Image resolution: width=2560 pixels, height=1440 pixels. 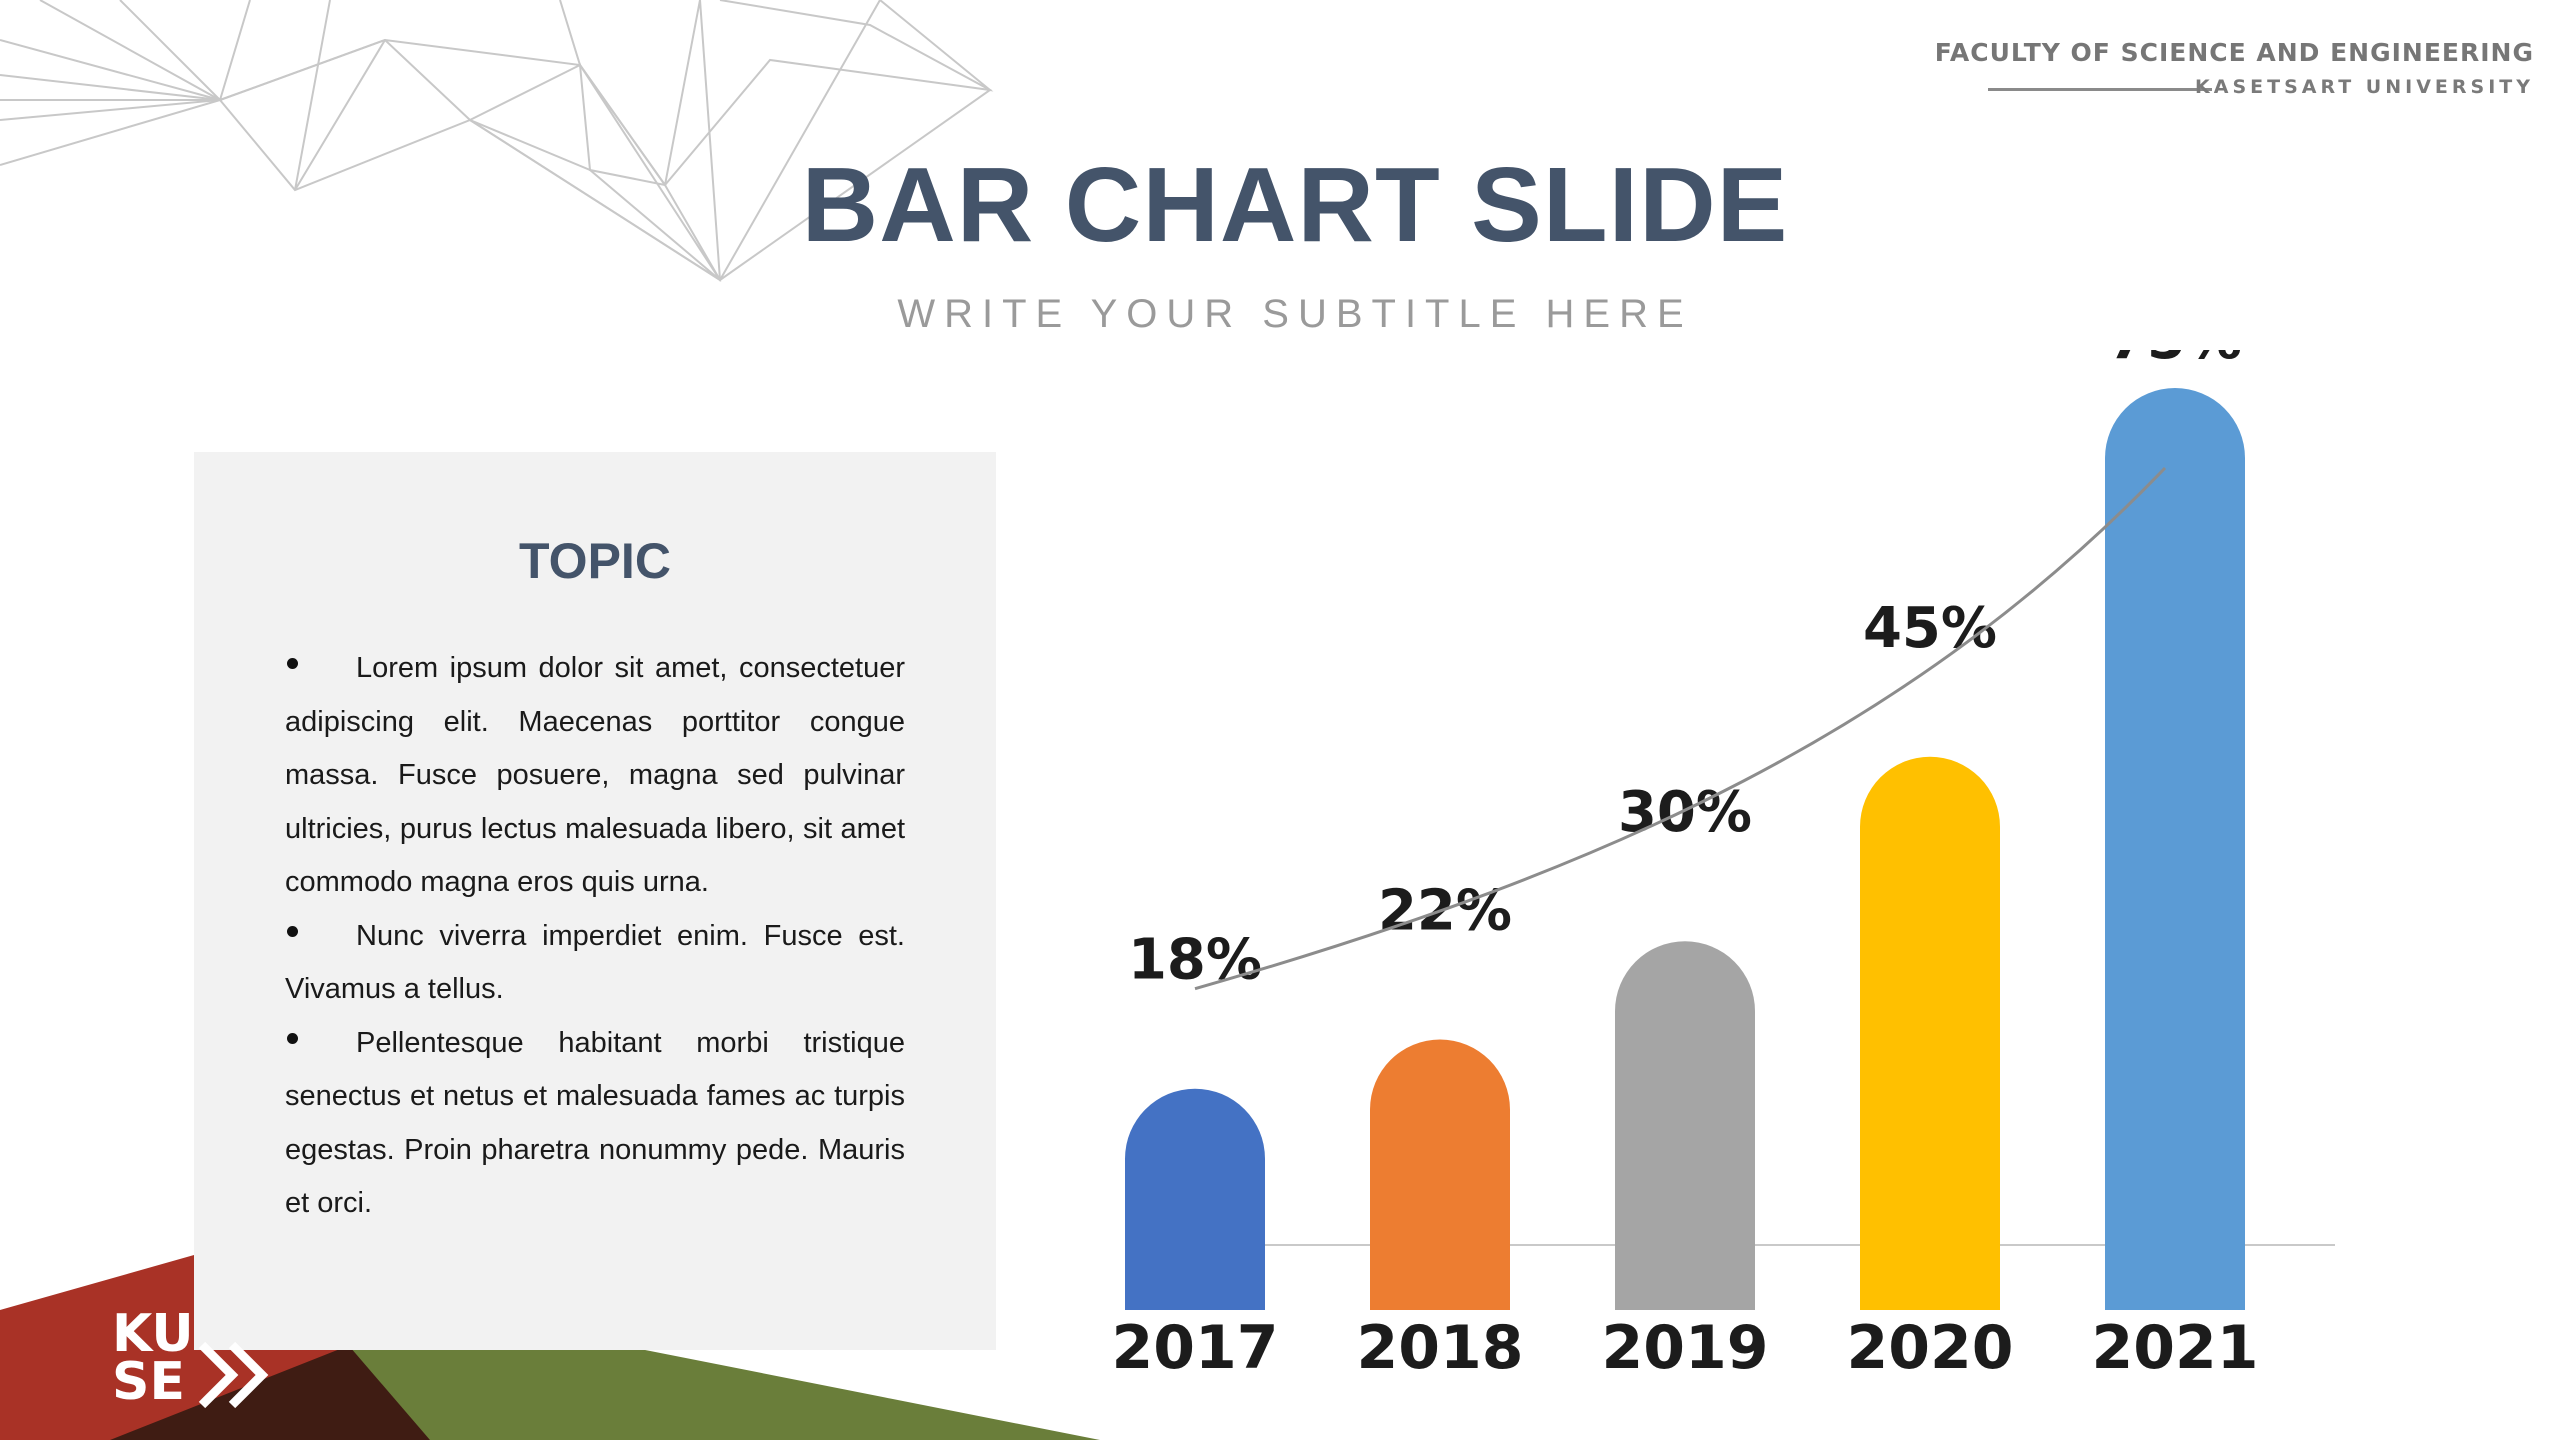 I want to click on x-tick-label: 2018, so click(x=1440, y=1348).